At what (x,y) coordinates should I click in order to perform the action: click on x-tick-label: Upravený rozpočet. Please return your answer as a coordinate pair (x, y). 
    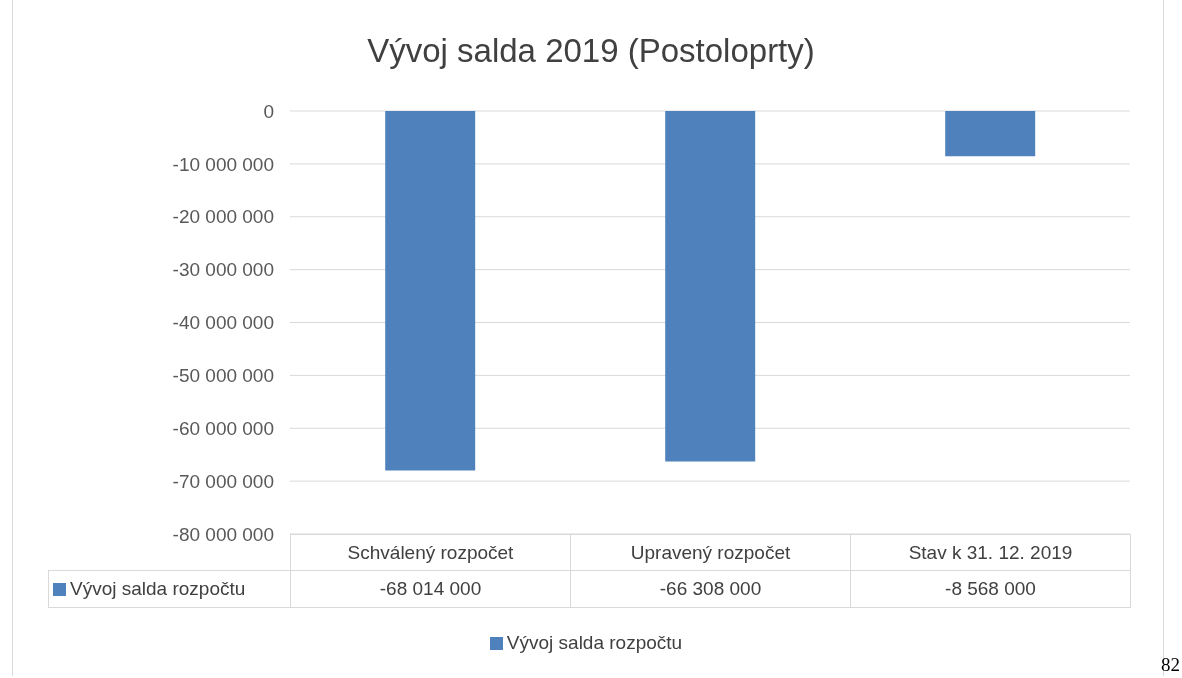
    Looking at the image, I should click on (710, 552).